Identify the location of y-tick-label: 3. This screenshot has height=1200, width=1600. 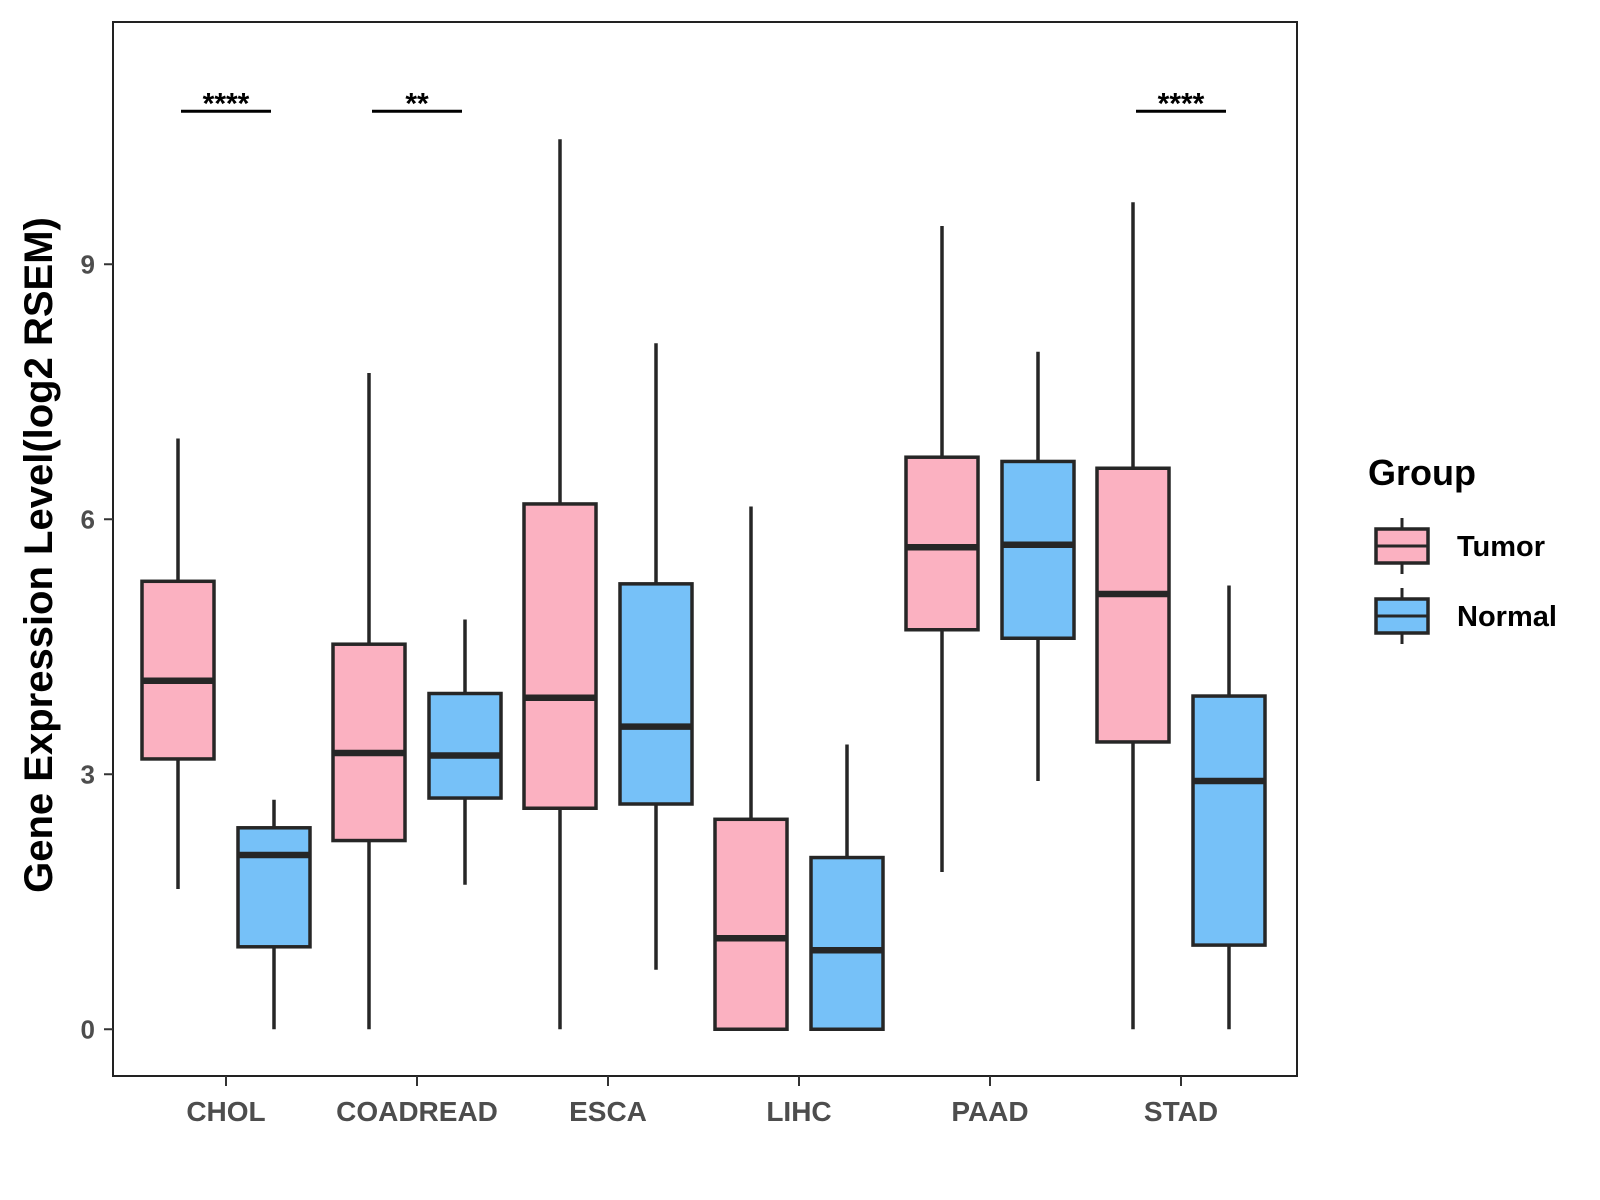
(88, 774).